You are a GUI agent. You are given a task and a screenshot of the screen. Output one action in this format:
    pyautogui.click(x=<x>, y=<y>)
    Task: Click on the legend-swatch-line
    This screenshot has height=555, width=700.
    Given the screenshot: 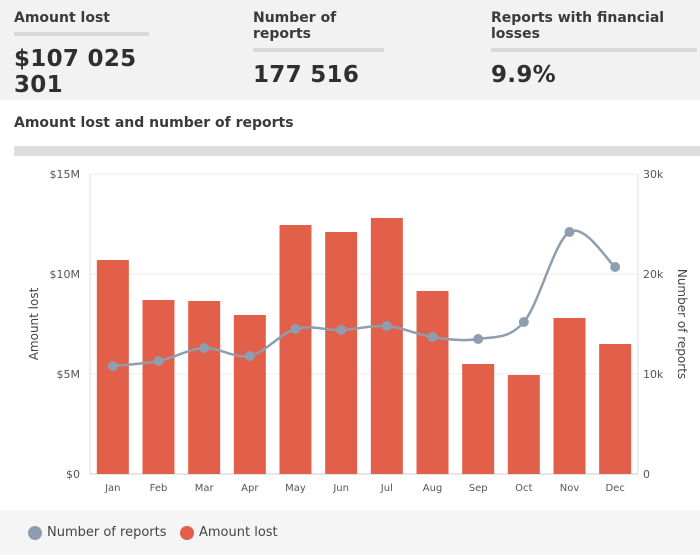 What is the action you would take?
    pyautogui.click(x=35, y=532)
    